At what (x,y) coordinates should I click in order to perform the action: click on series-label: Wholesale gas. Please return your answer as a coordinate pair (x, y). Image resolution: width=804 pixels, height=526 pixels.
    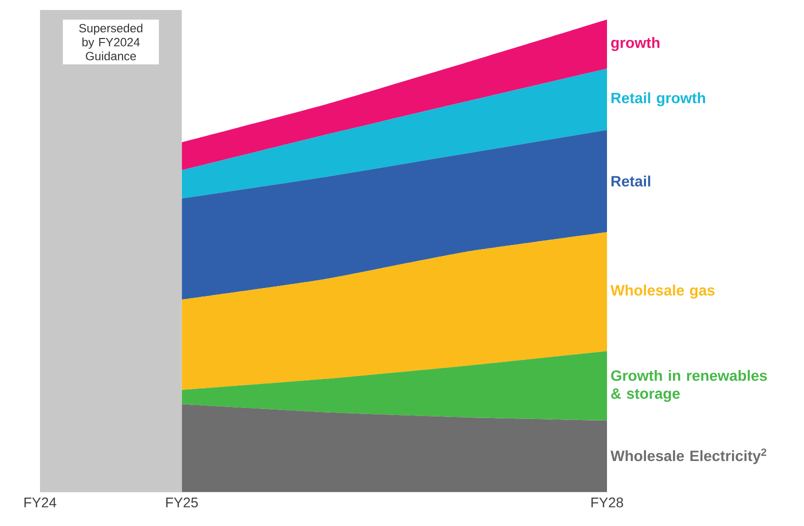
    Looking at the image, I should click on (662, 291).